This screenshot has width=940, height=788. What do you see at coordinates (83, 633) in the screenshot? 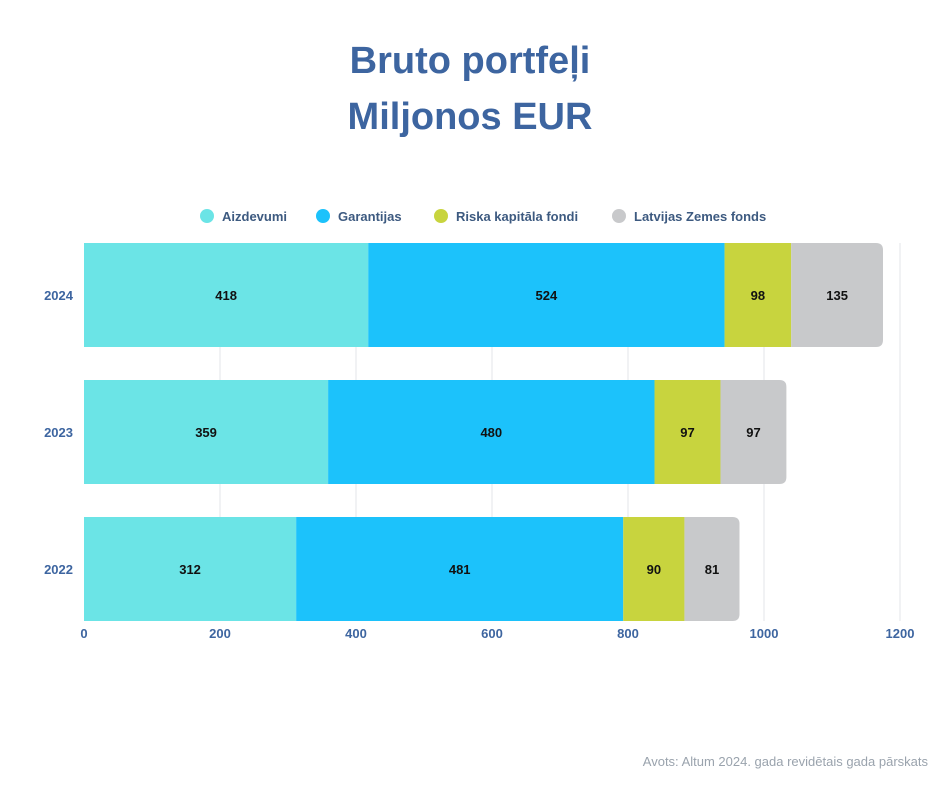
I see `x-tick-label: 0` at bounding box center [83, 633].